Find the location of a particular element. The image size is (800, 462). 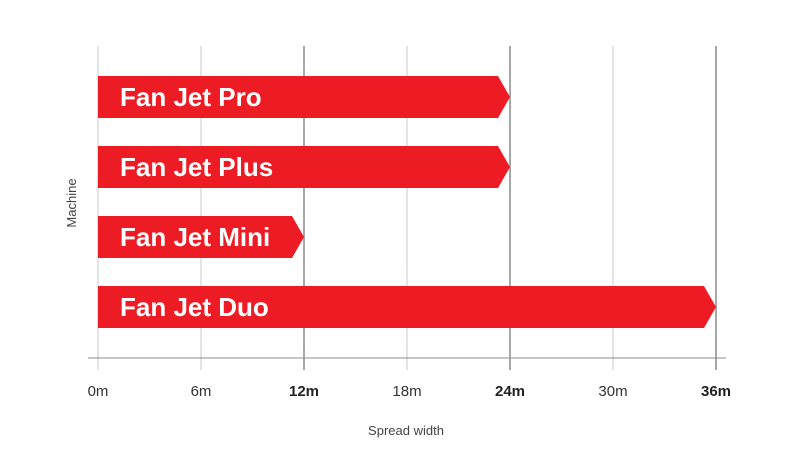

x-tick-labels: 0m 6m 12m 18m 24m 30m 36m is located at coordinates (409, 391).